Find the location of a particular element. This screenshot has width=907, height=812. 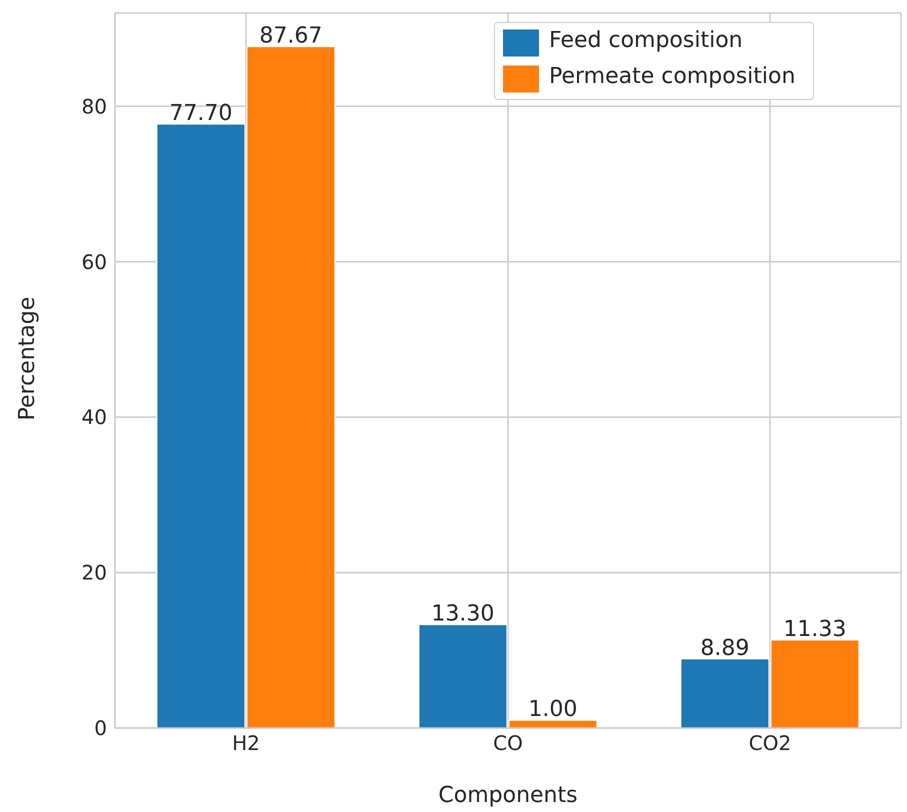

y-tick-label: 80 is located at coordinates (94, 106).